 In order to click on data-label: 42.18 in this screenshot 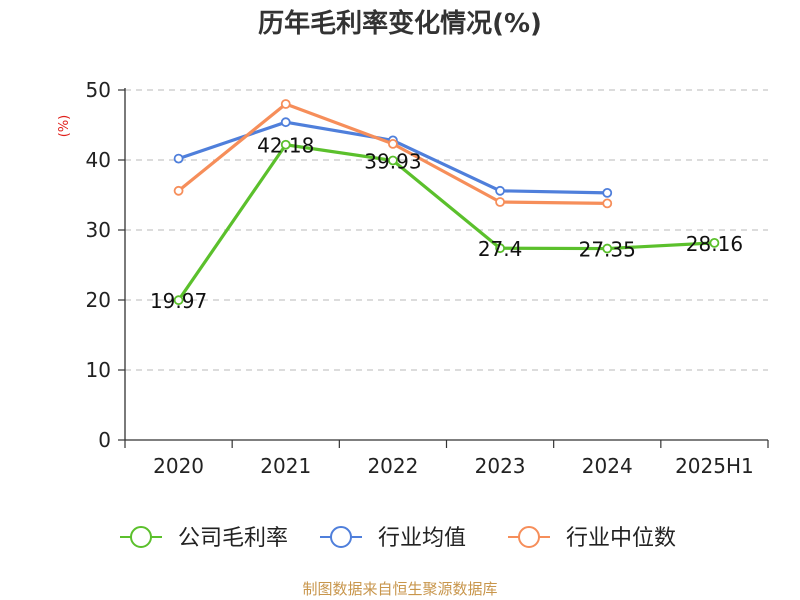, I will do `click(285, 146)`.